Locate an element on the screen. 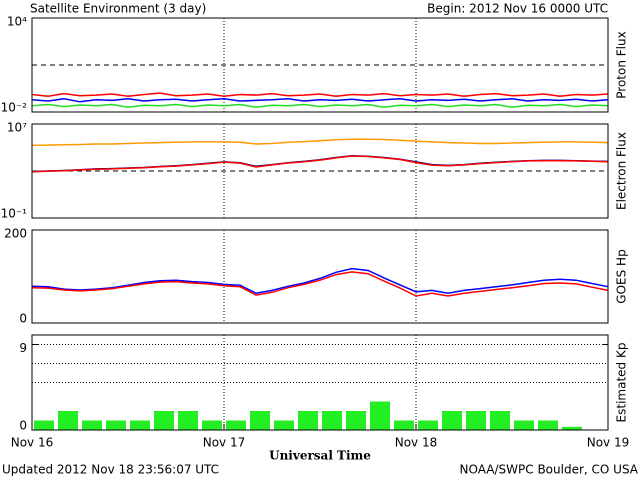 The width and height of the screenshot is (640, 480). x-tick-label: Nov 19 is located at coordinates (608, 443).